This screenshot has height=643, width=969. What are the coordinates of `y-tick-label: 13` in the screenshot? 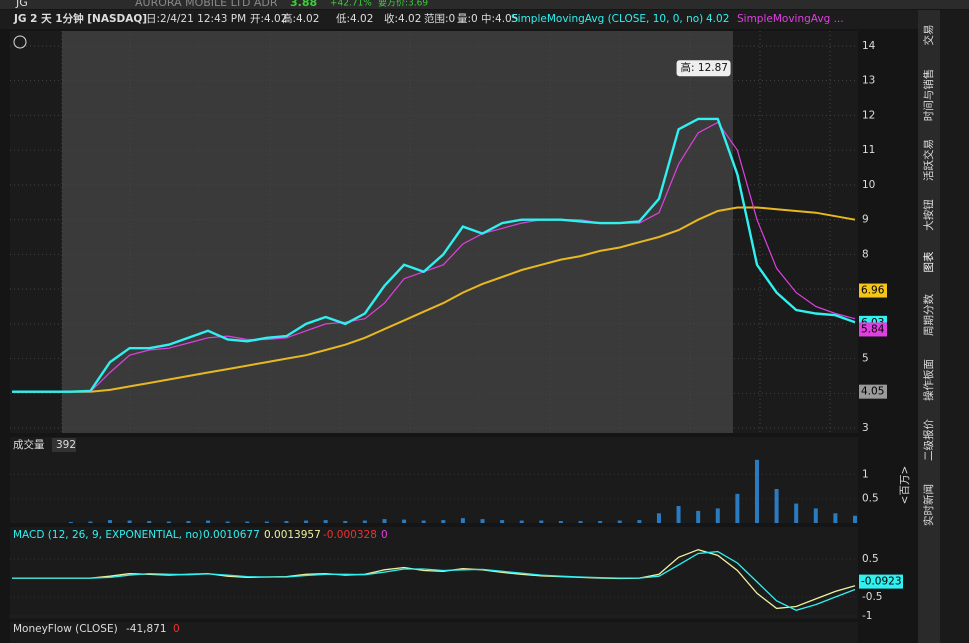 It's located at (868, 81).